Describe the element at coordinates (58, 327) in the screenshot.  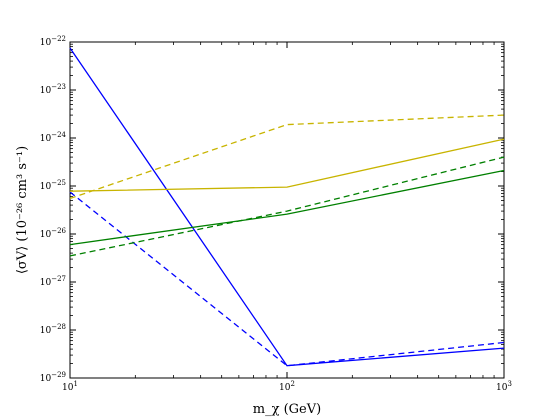
I see `y-tick-exponent: −28` at that location.